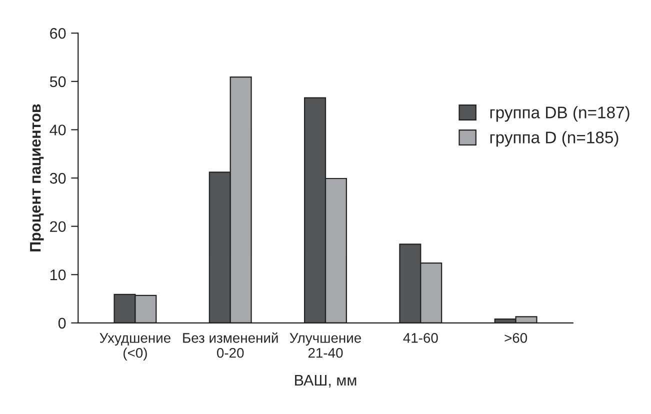  Describe the element at coordinates (554, 139) in the screenshot. I see `legend-label: группа D (n=185)` at that location.